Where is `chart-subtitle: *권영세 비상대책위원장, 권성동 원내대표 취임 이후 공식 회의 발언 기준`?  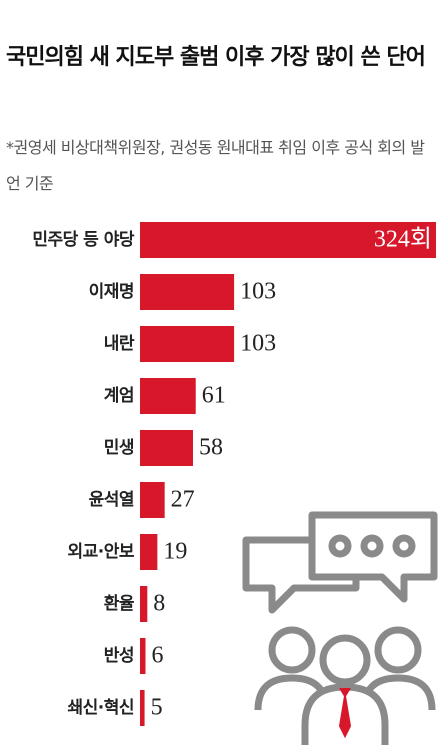 chart-subtitle: *권영세 비상대책위원장, 권성동 원내대표 취임 이후 공식 회의 발언 기준 is located at coordinates (215, 165).